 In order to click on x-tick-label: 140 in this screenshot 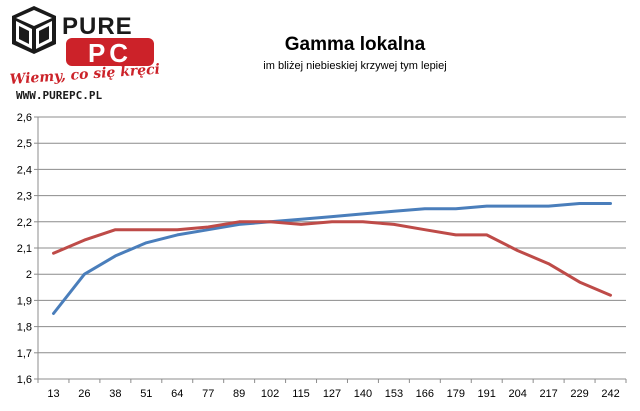, I will do `click(363, 394)`.